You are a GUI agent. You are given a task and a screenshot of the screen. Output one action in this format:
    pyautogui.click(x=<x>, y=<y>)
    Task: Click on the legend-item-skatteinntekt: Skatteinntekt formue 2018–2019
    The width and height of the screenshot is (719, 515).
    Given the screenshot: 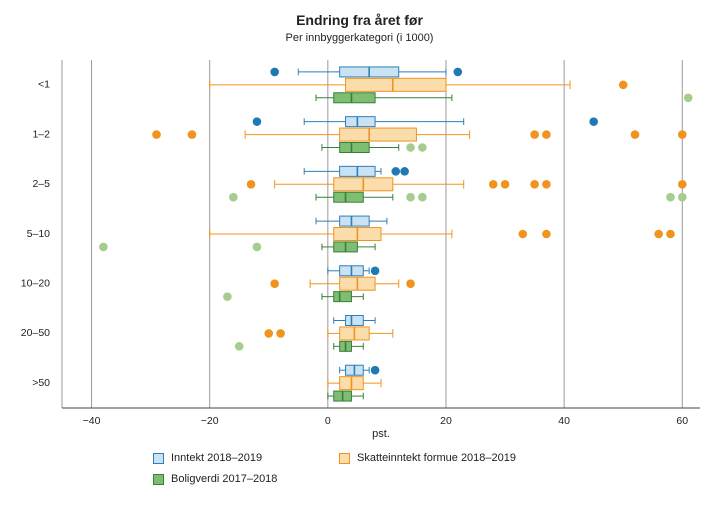 What is the action you would take?
    pyautogui.click(x=427, y=458)
    